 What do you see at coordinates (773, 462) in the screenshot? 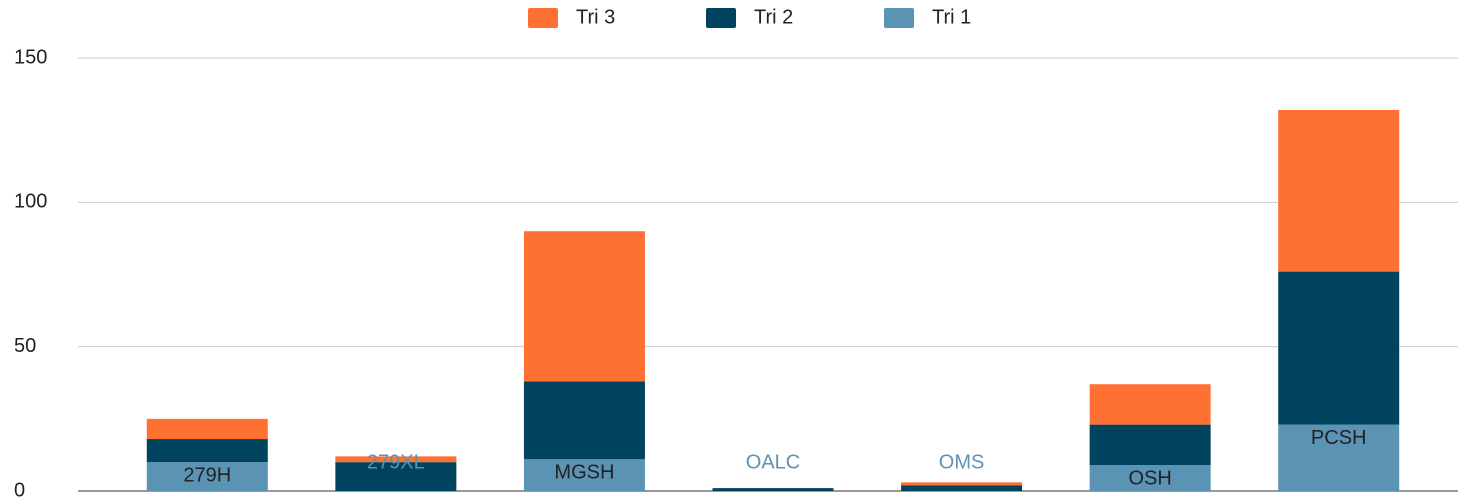
I see `category-label: OALC` at bounding box center [773, 462].